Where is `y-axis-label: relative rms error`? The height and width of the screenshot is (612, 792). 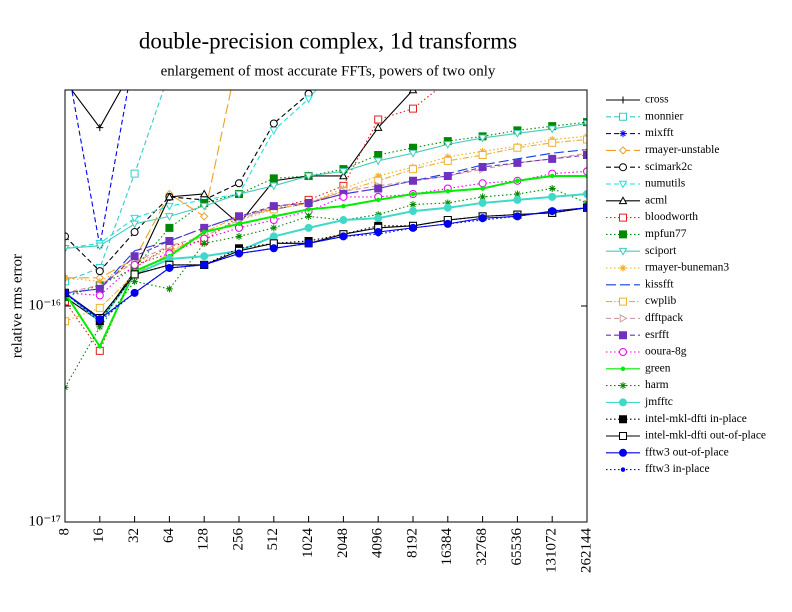
y-axis-label: relative rms error is located at coordinates (17, 306).